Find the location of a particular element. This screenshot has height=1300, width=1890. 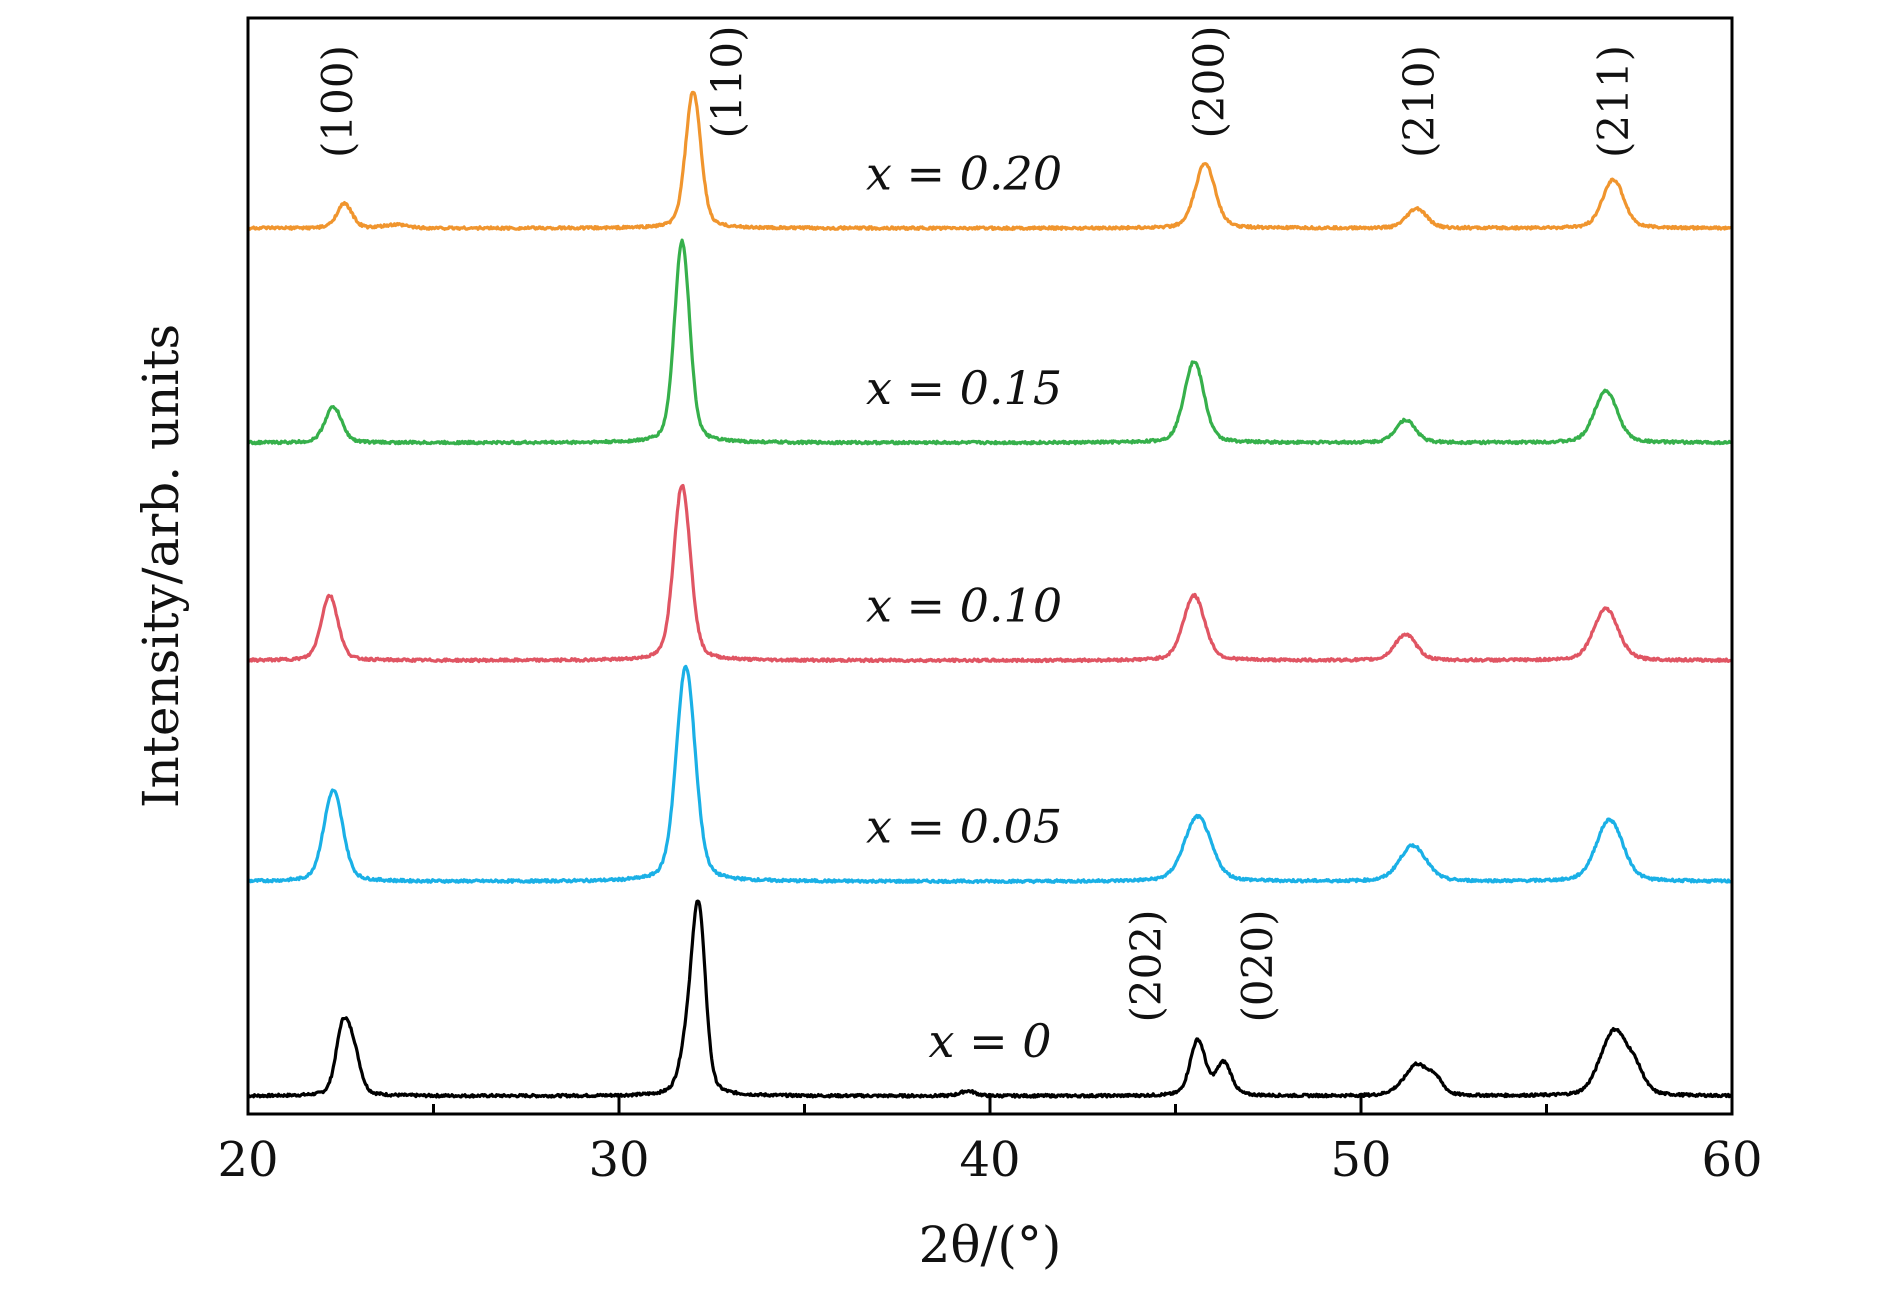

peak-label-5: (202) is located at coordinates (1146, 966).